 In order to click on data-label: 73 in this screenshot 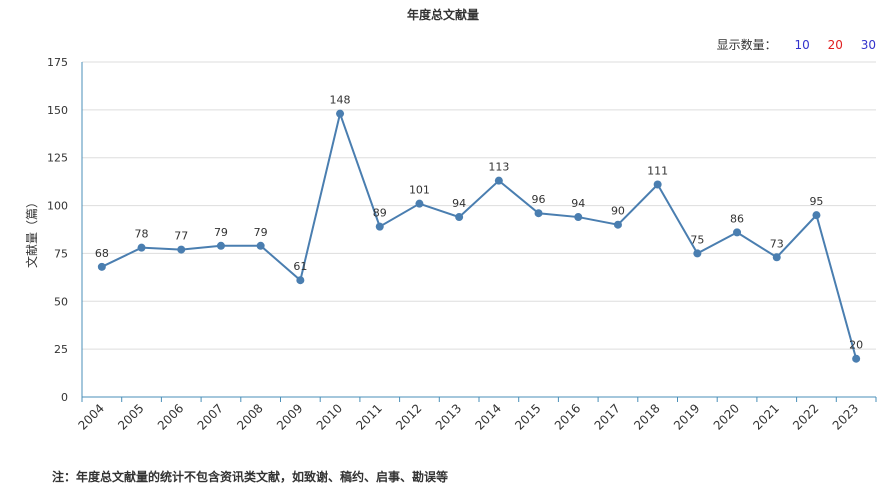, I will do `click(777, 243)`.